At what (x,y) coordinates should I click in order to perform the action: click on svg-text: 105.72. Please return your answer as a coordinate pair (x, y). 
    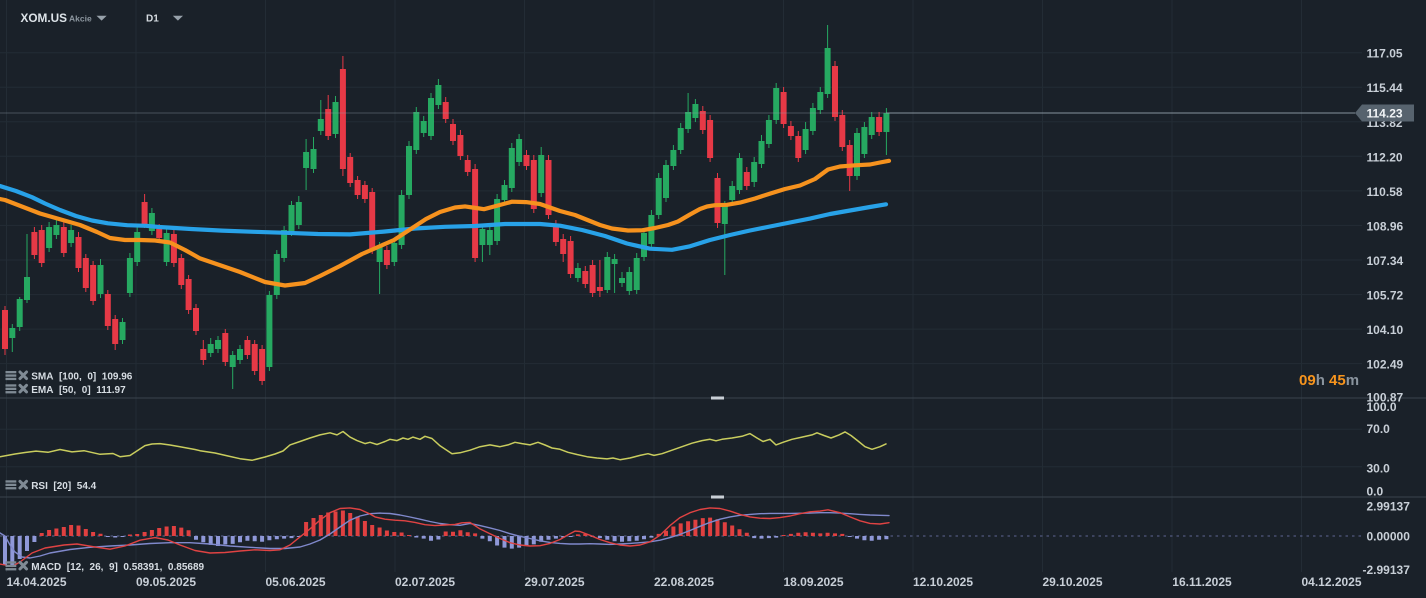
    Looking at the image, I should click on (1385, 296).